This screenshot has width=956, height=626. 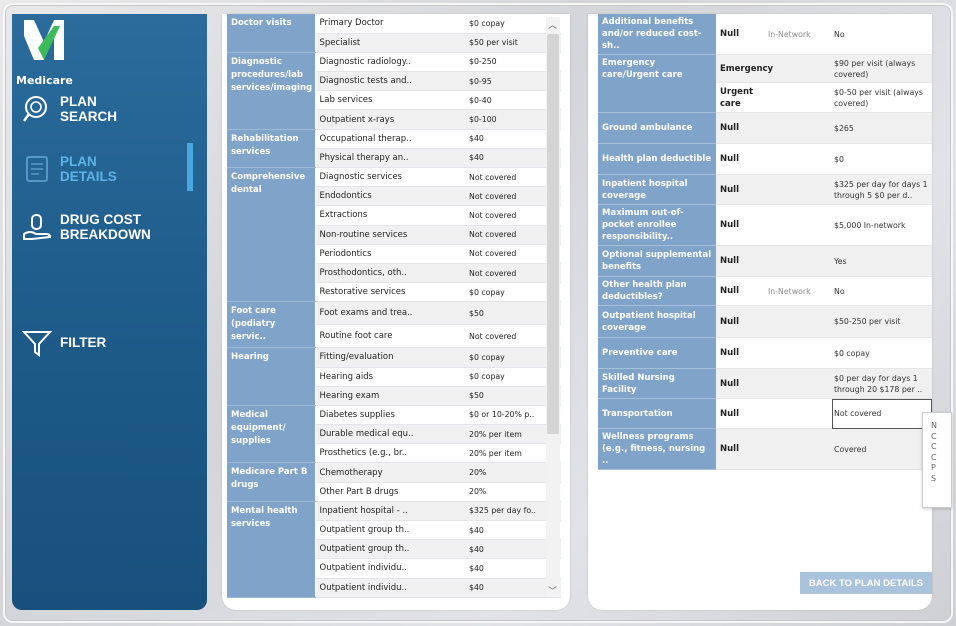 I want to click on benefit-service: Primary Doctor, so click(x=390, y=24).